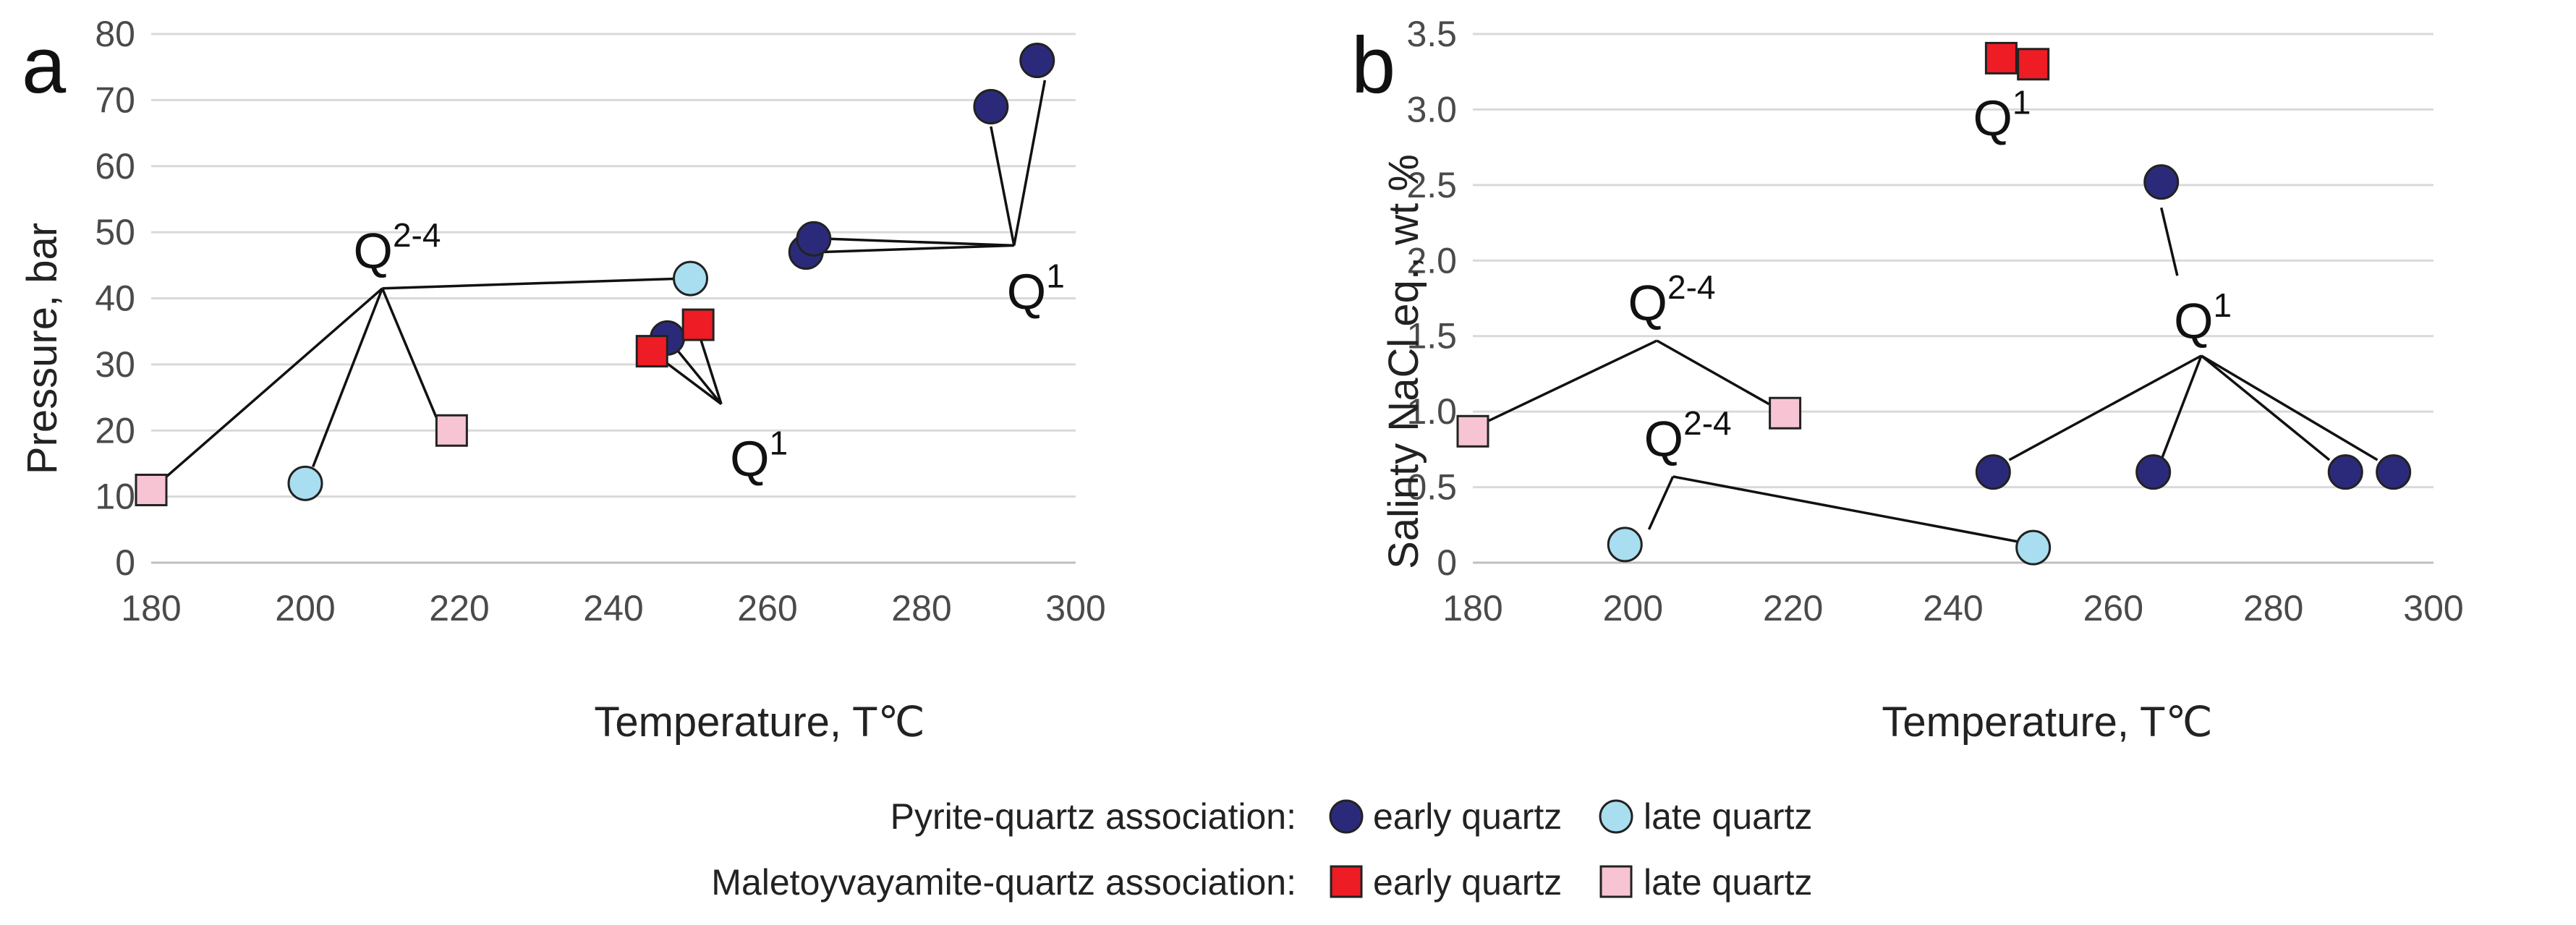 The height and width of the screenshot is (925, 2576). What do you see at coordinates (1431, 336) in the screenshot?
I see `y-tick-label: 1.5` at bounding box center [1431, 336].